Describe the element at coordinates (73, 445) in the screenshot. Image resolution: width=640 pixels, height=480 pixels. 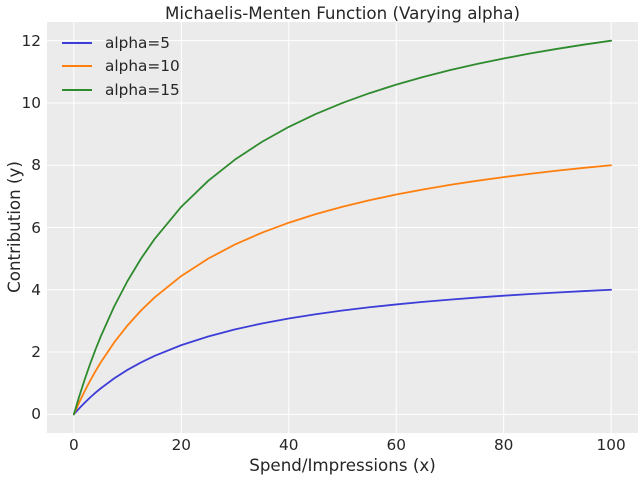
I see `x-tick-label: 0` at that location.